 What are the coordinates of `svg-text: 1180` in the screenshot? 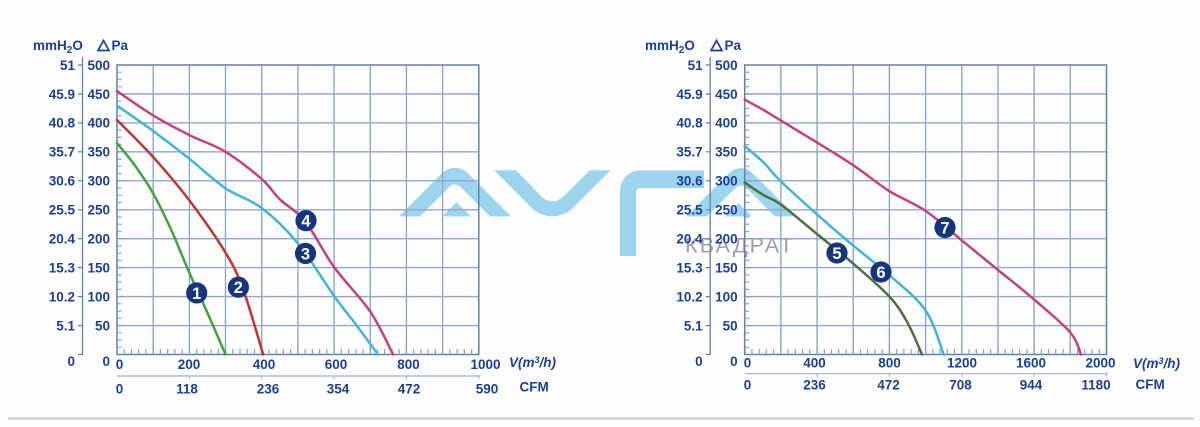 It's located at (1095, 385).